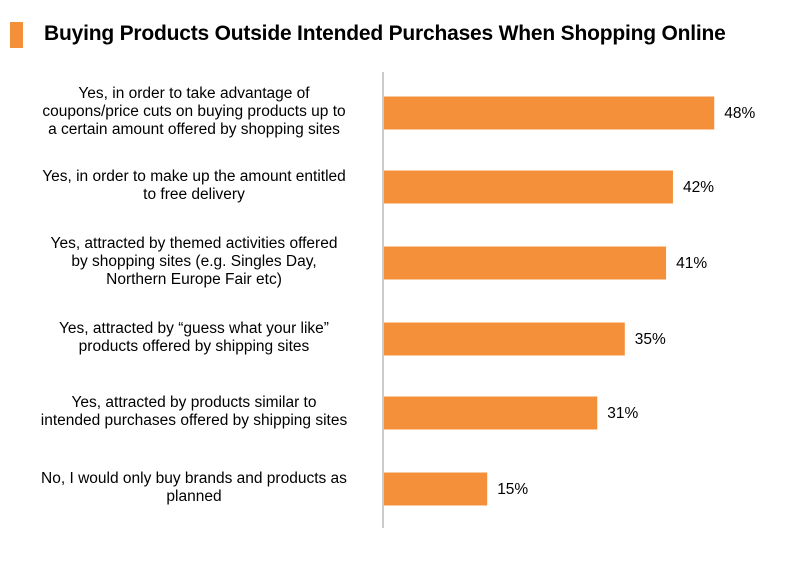  I want to click on category-label-line: products offered by shipping sites, so click(194, 346).